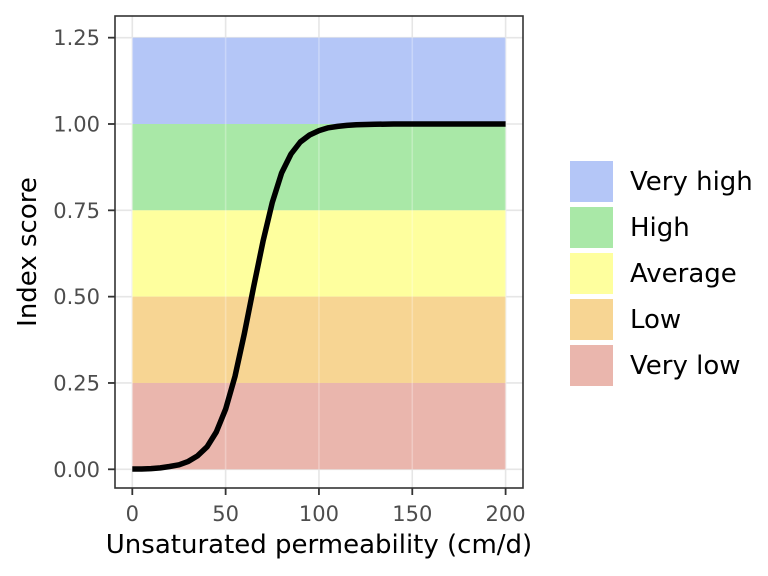 Image resolution: width=768 pixels, height=576 pixels. What do you see at coordinates (319, 339) in the screenshot?
I see `band-low` at bounding box center [319, 339].